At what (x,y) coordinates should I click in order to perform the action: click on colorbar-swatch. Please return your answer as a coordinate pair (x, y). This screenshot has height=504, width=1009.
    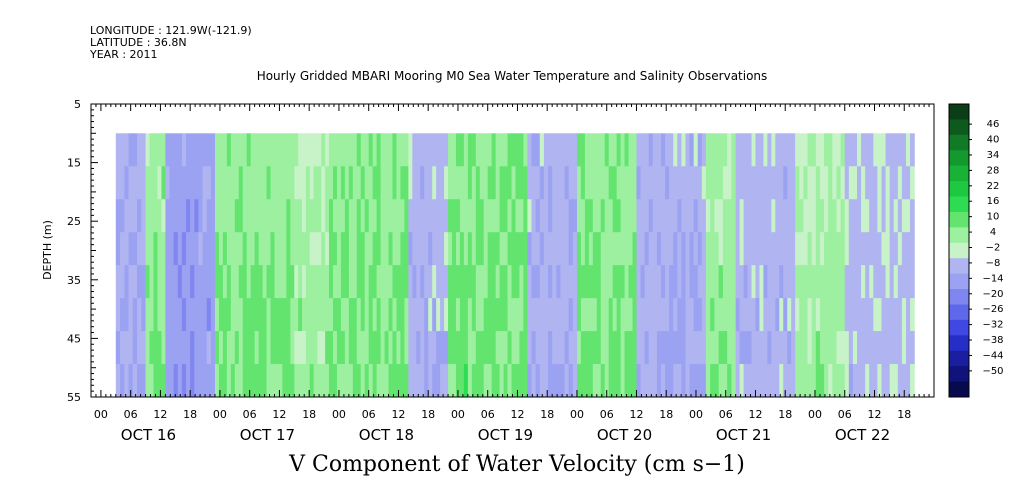
    Looking at the image, I should click on (959, 343).